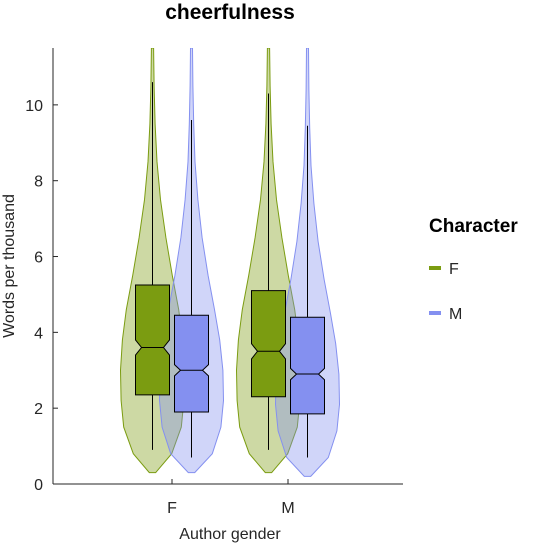 This screenshot has height=543, width=534. I want to click on box-series-m-f, so click(191, 363).